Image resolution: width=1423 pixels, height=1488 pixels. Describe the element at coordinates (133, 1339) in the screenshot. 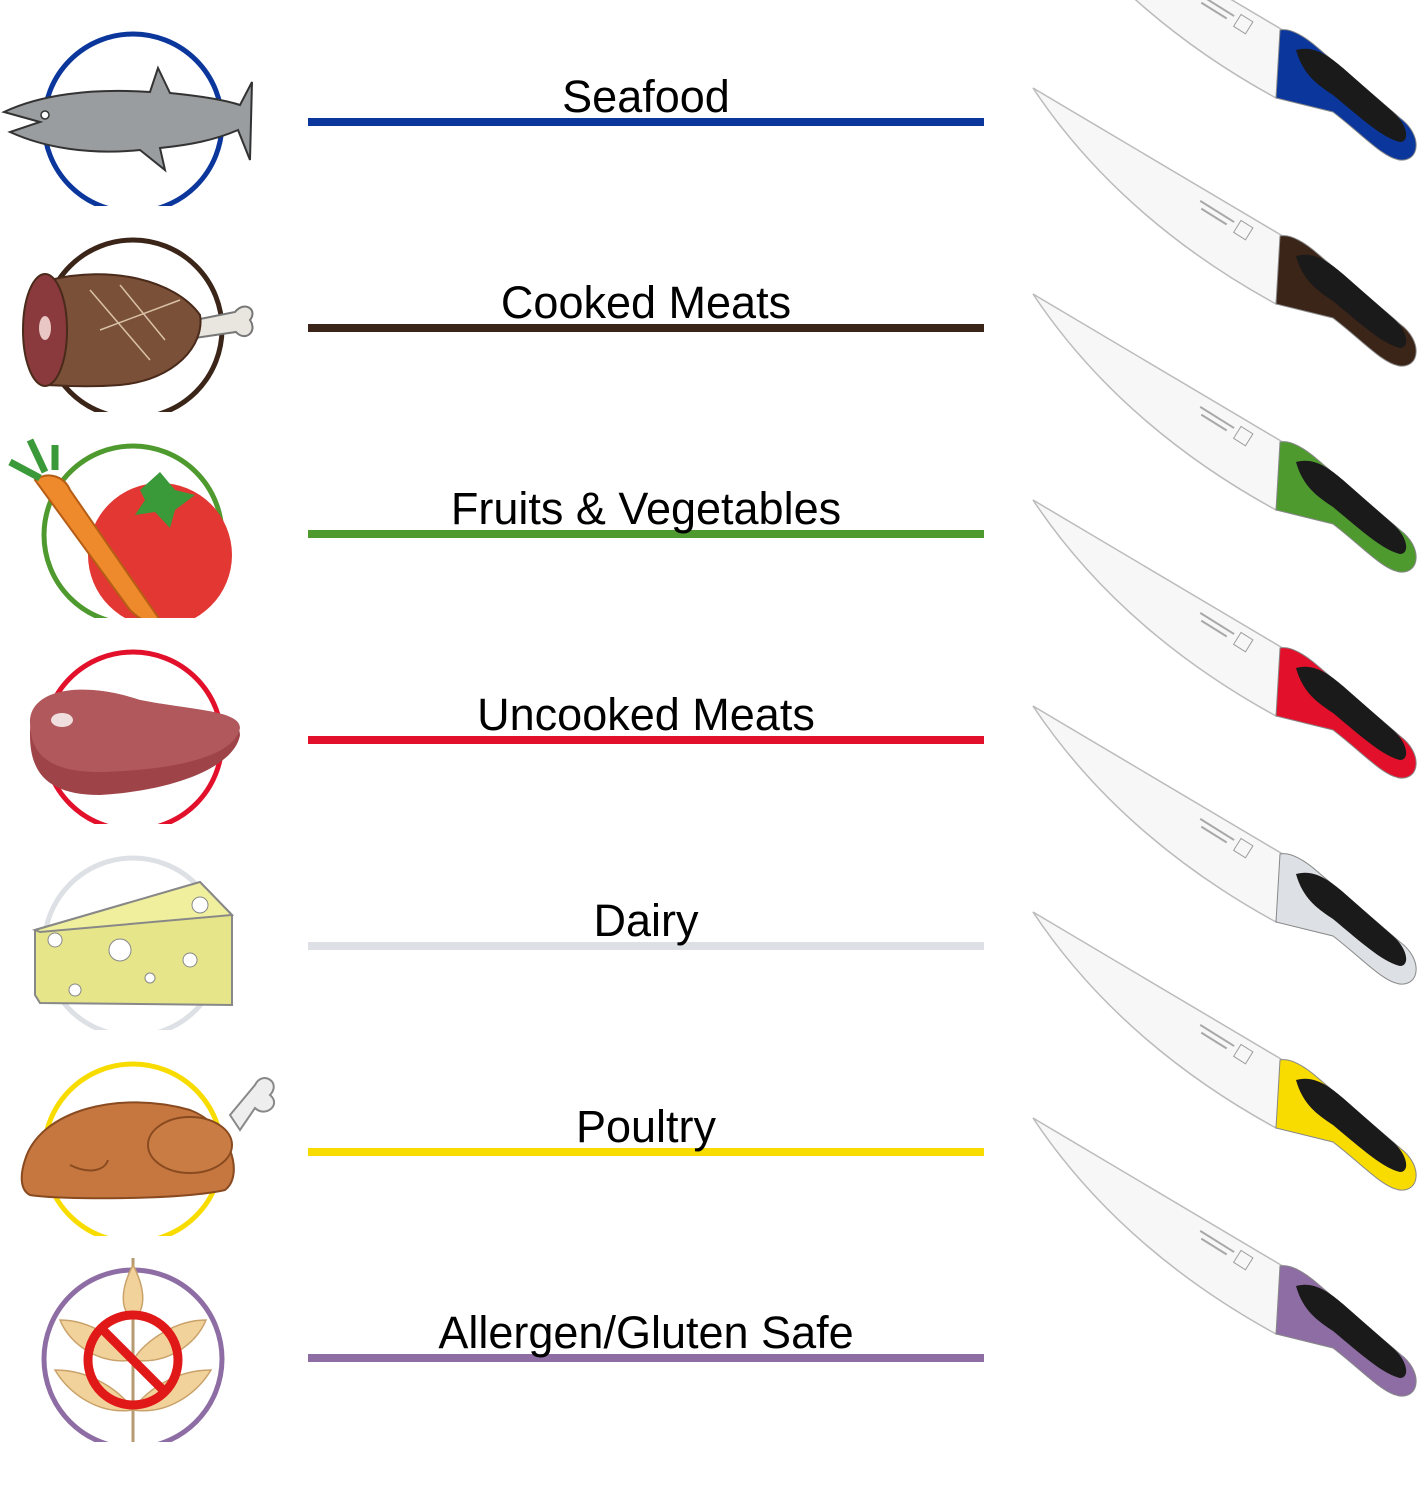

I see `no-gluten-icon` at that location.